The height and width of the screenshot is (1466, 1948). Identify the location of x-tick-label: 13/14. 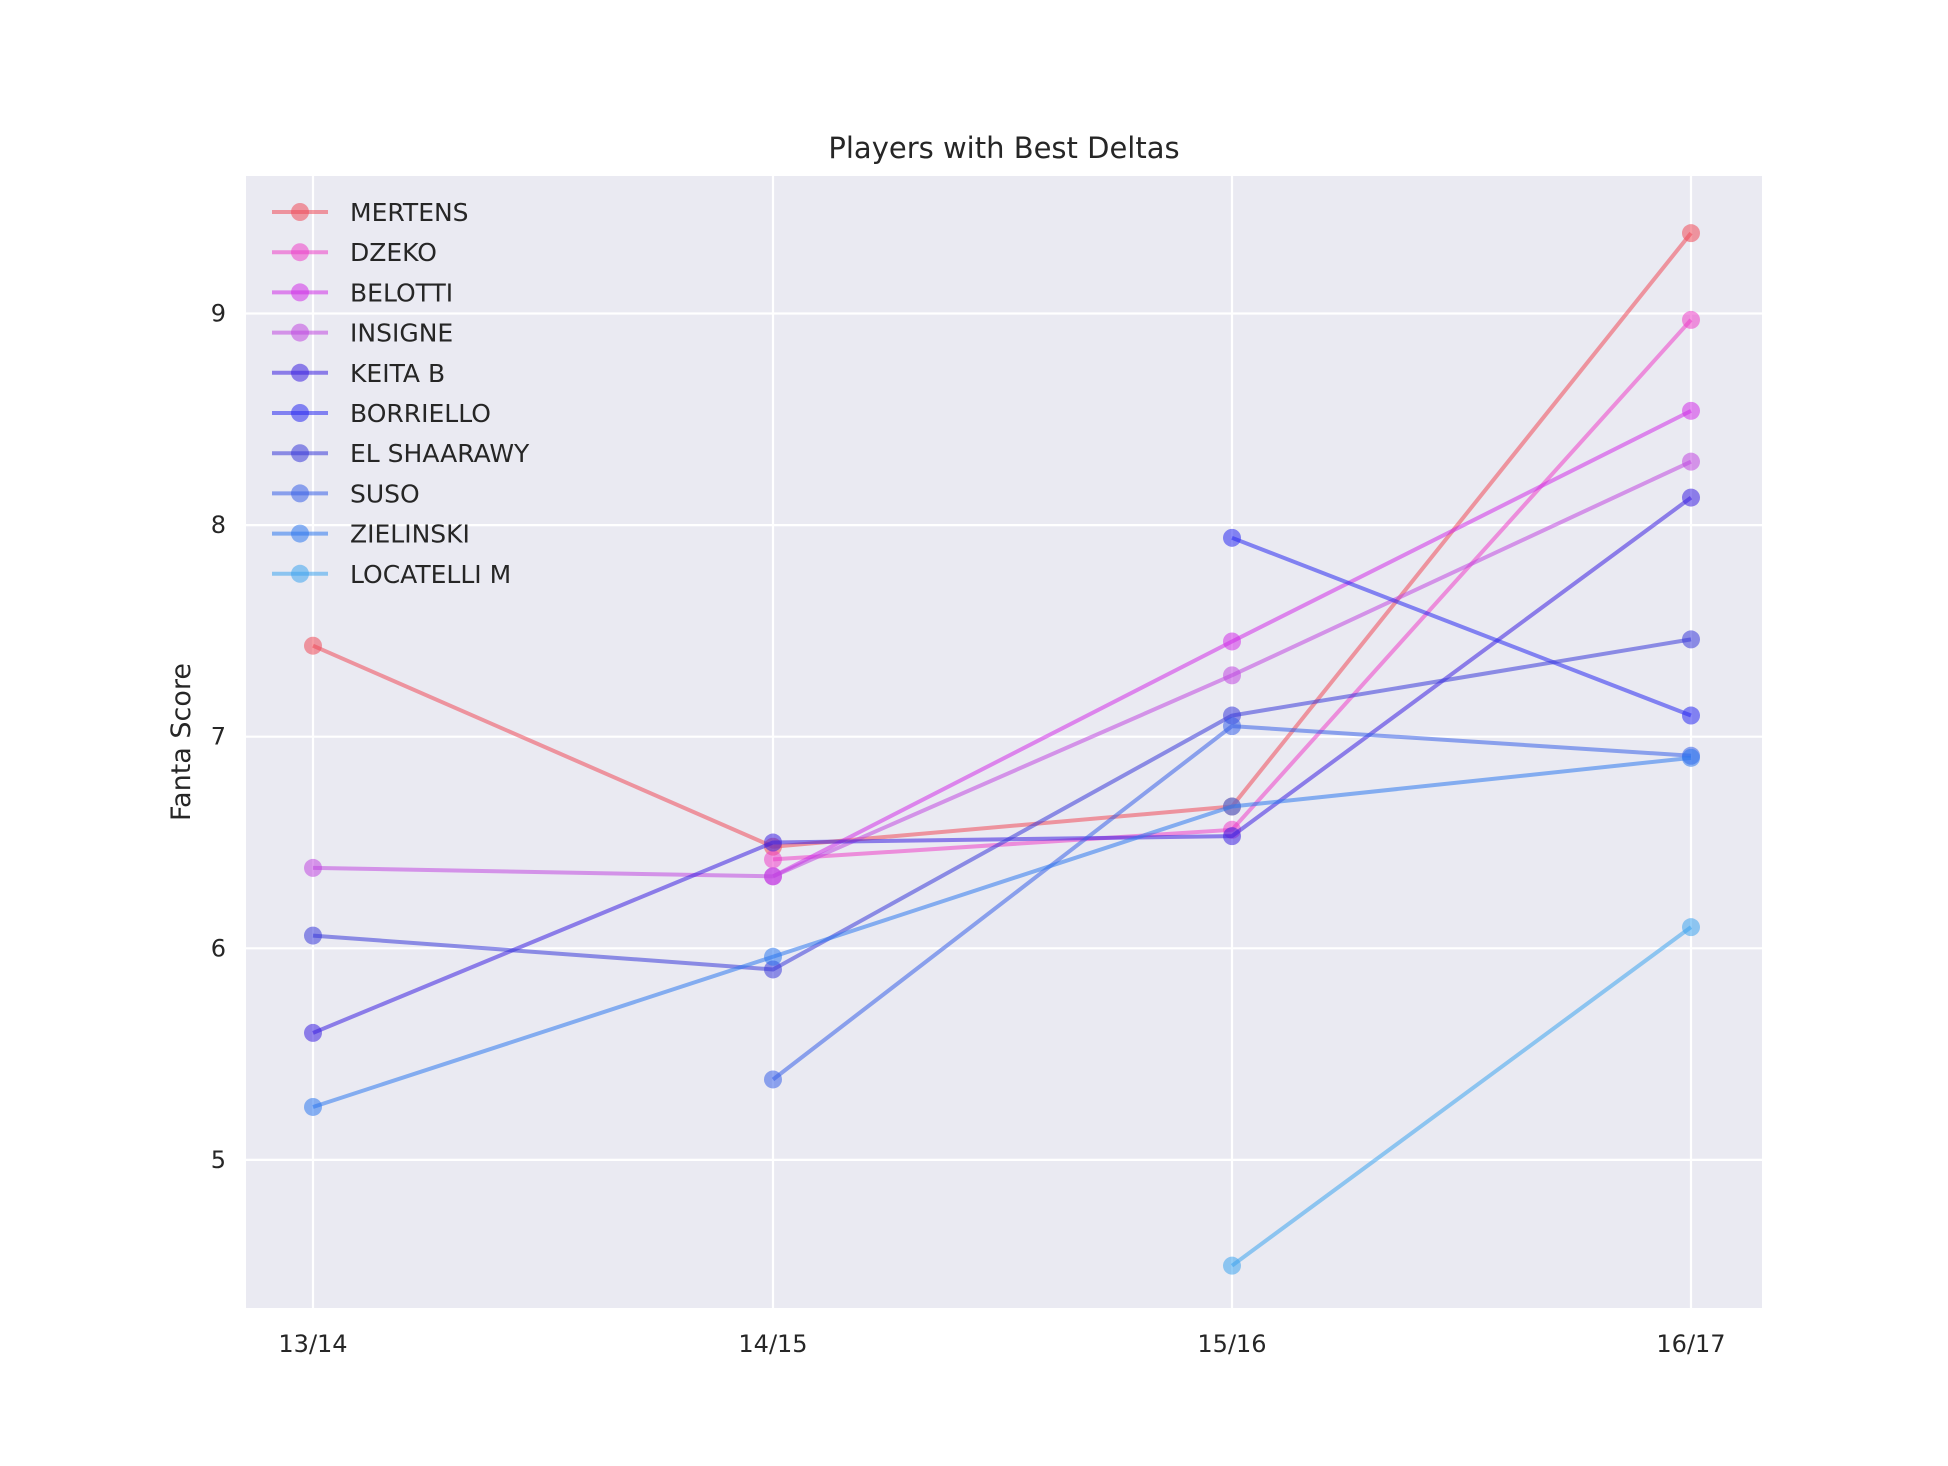
(312, 1344).